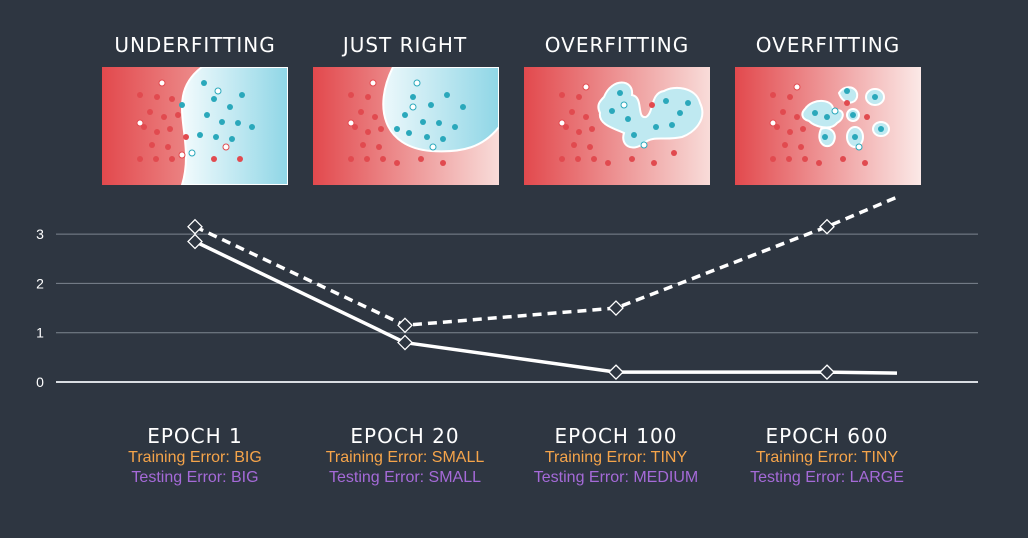  Describe the element at coordinates (40, 234) in the screenshot. I see `y-tick-label: 3` at that location.